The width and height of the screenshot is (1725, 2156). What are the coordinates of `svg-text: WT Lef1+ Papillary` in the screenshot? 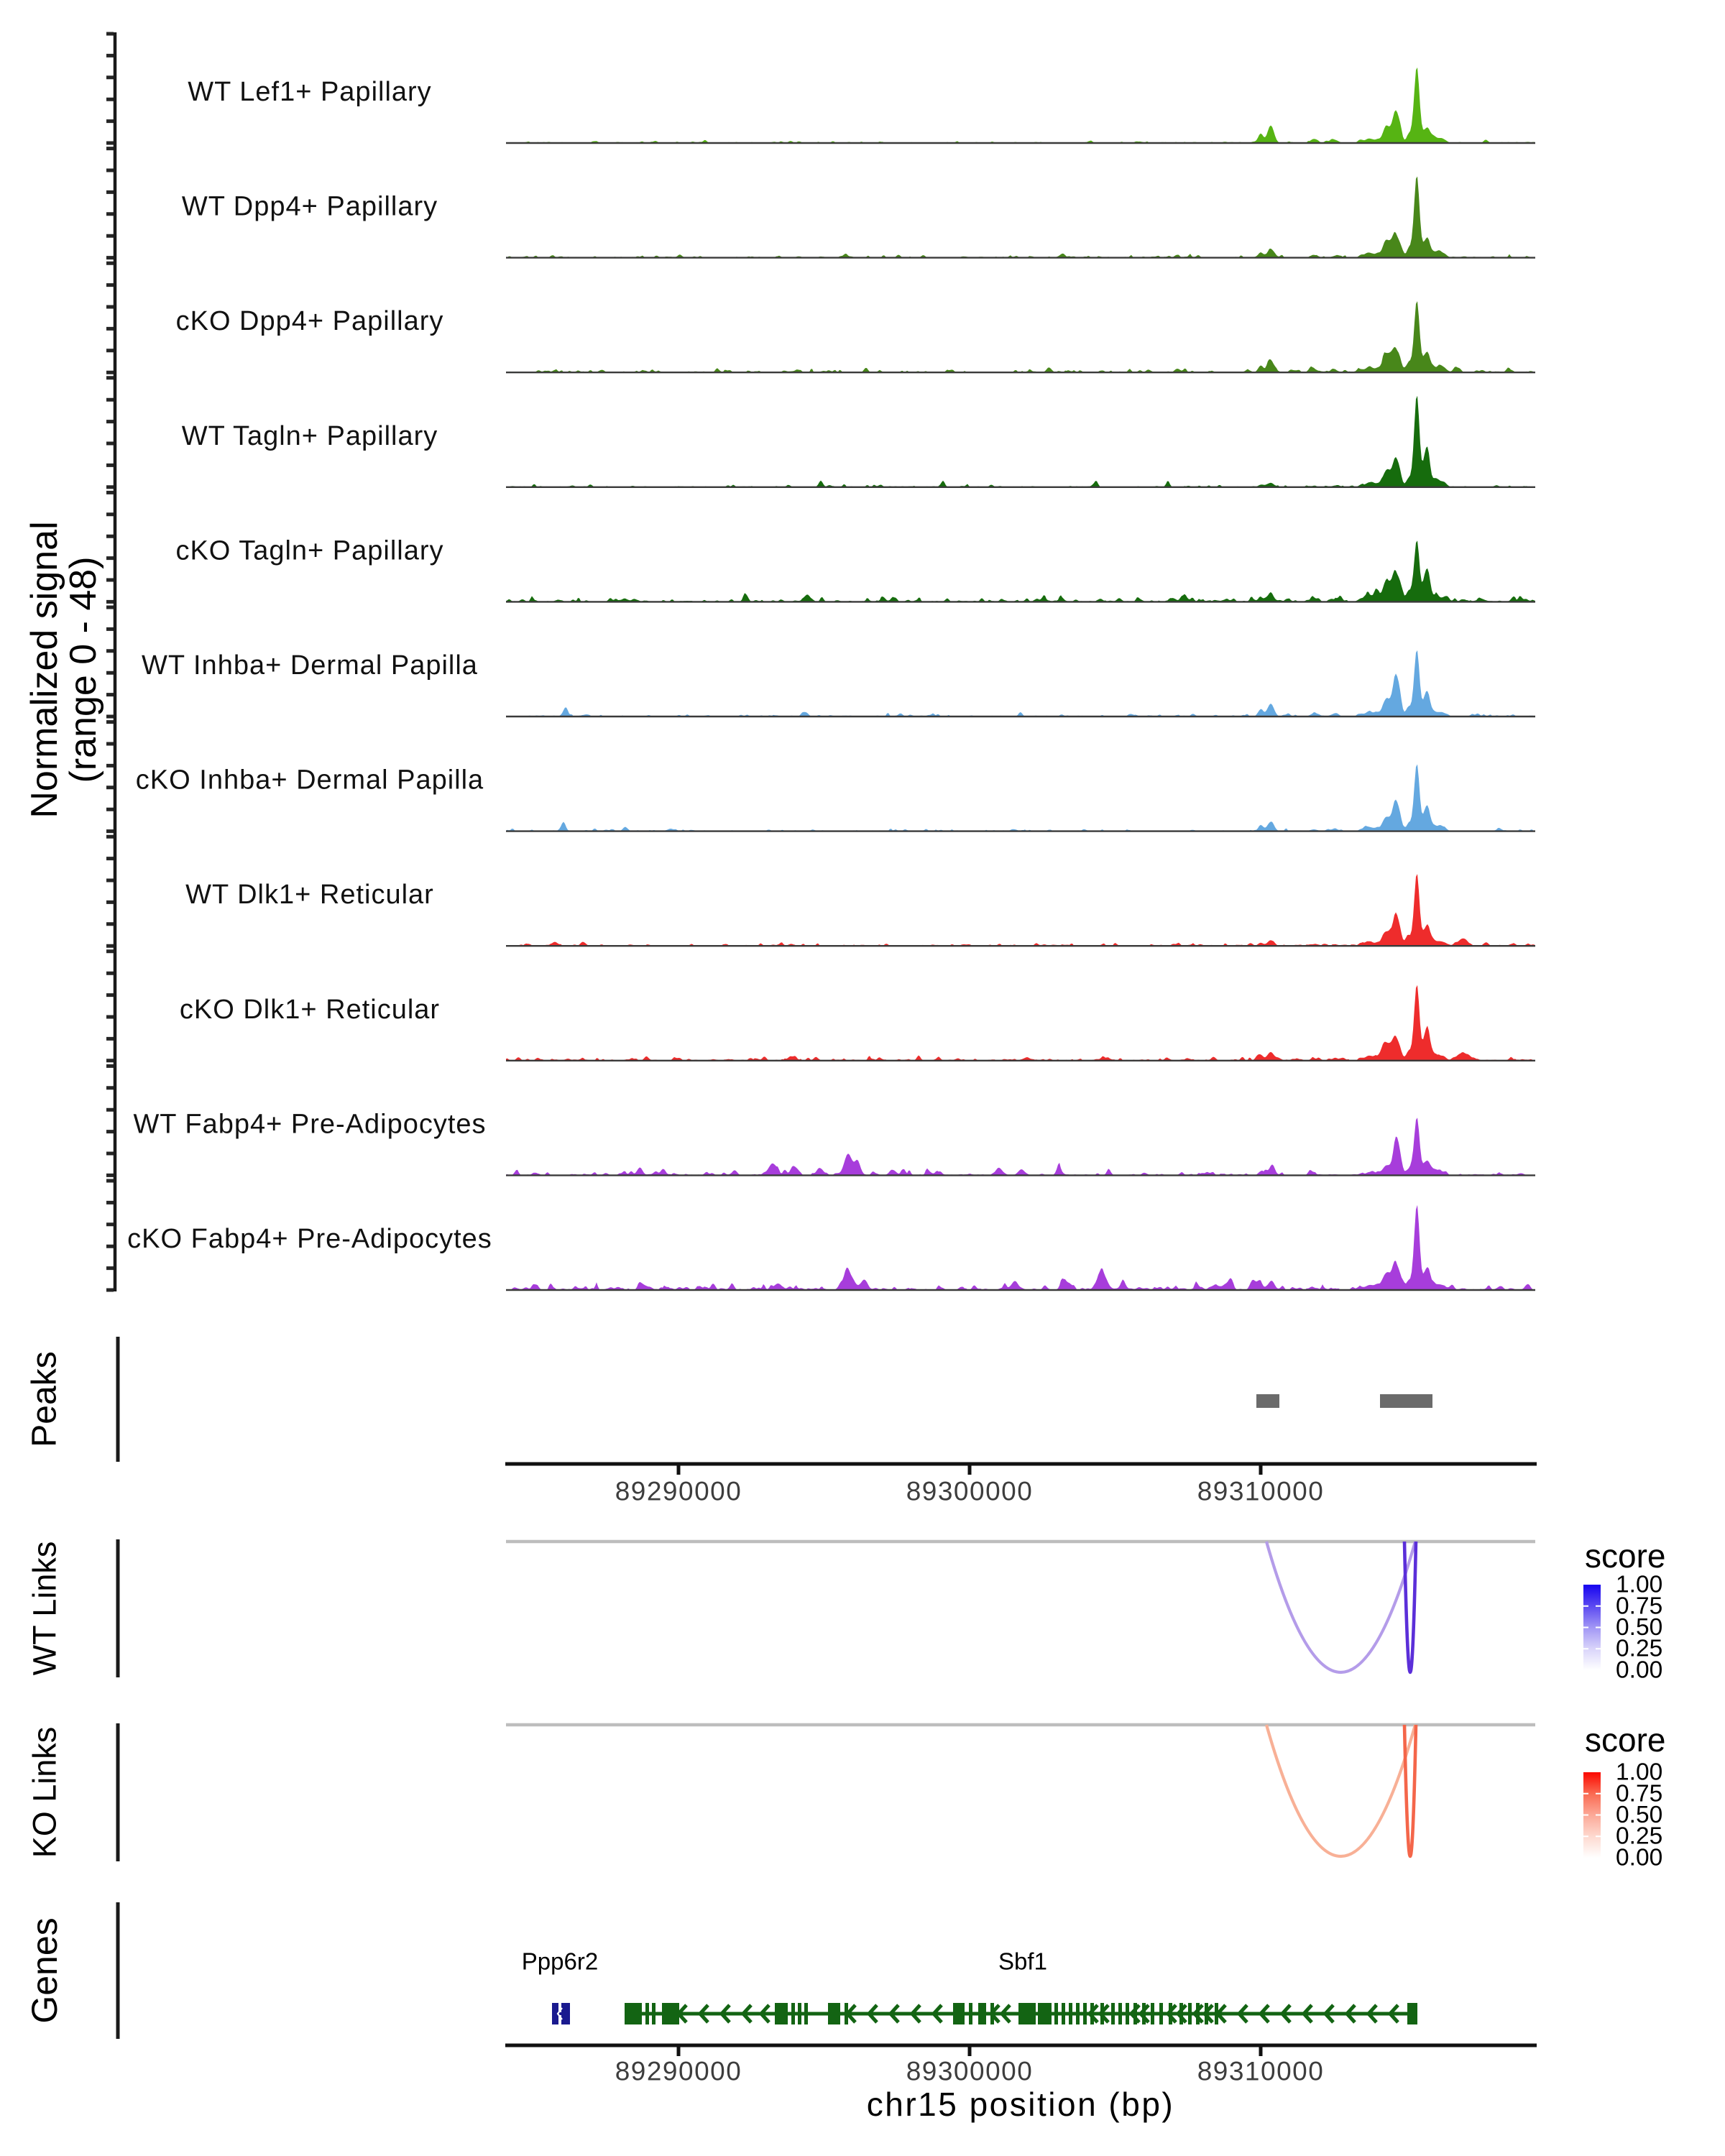 It's located at (309, 92).